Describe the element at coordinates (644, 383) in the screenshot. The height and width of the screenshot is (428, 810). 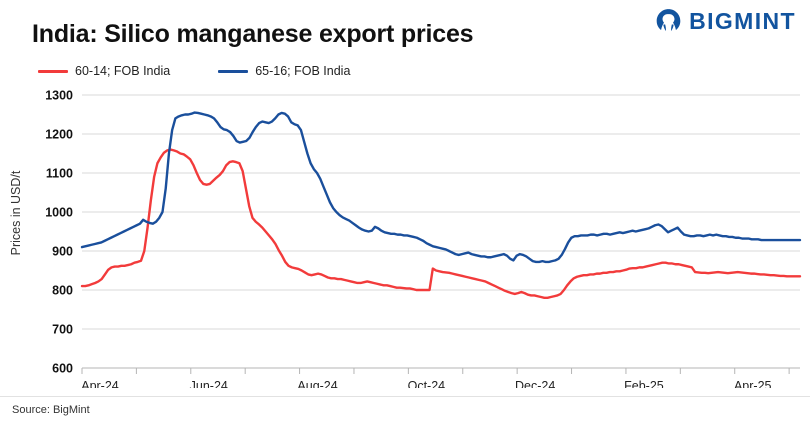
I see `x-axis-tick-label: Feb-25` at that location.